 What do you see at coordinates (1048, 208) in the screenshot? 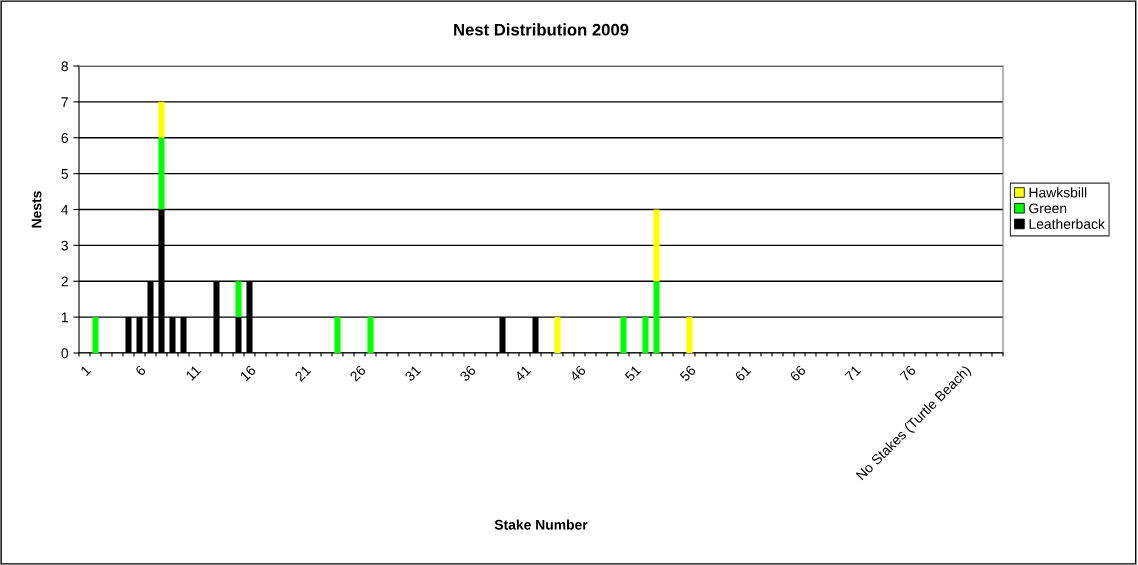
I see `legend-label: Green` at bounding box center [1048, 208].